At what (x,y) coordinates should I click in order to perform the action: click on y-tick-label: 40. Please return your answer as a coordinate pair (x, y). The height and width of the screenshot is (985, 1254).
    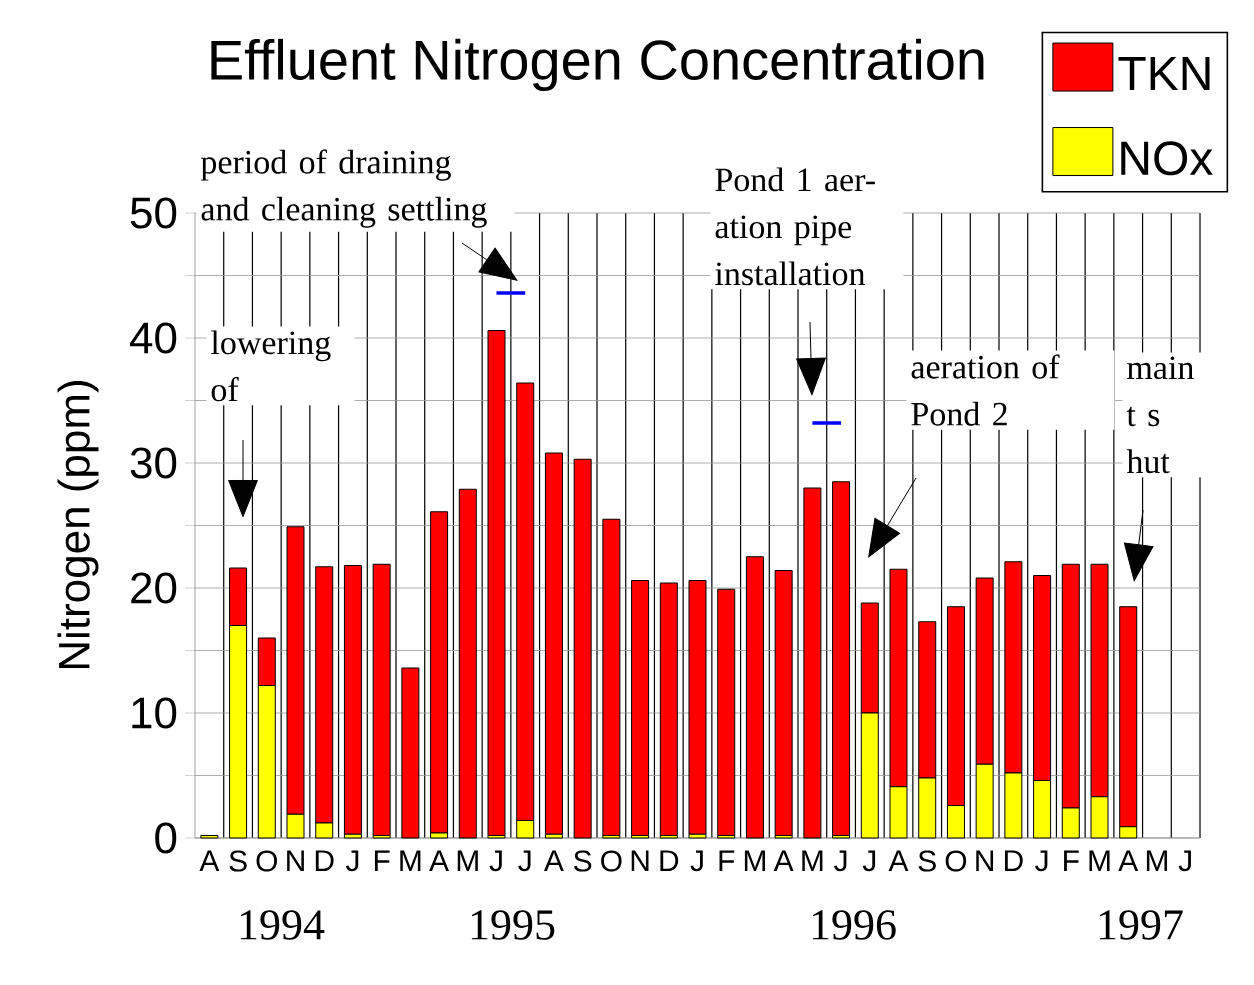
    Looking at the image, I should click on (153, 338).